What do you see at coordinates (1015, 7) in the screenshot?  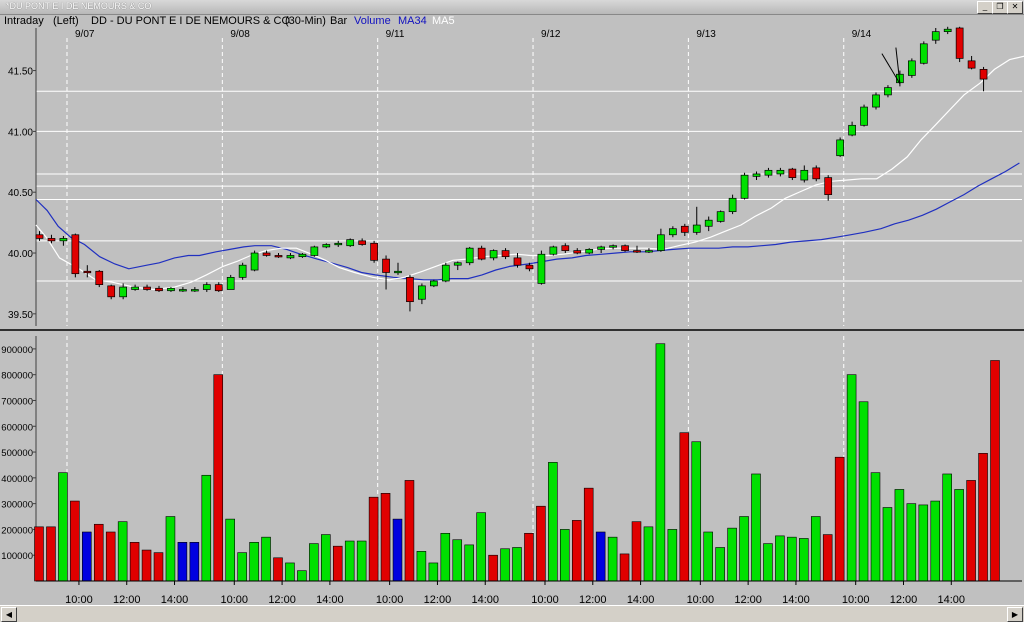 I see `close-button: ✕` at bounding box center [1015, 7].